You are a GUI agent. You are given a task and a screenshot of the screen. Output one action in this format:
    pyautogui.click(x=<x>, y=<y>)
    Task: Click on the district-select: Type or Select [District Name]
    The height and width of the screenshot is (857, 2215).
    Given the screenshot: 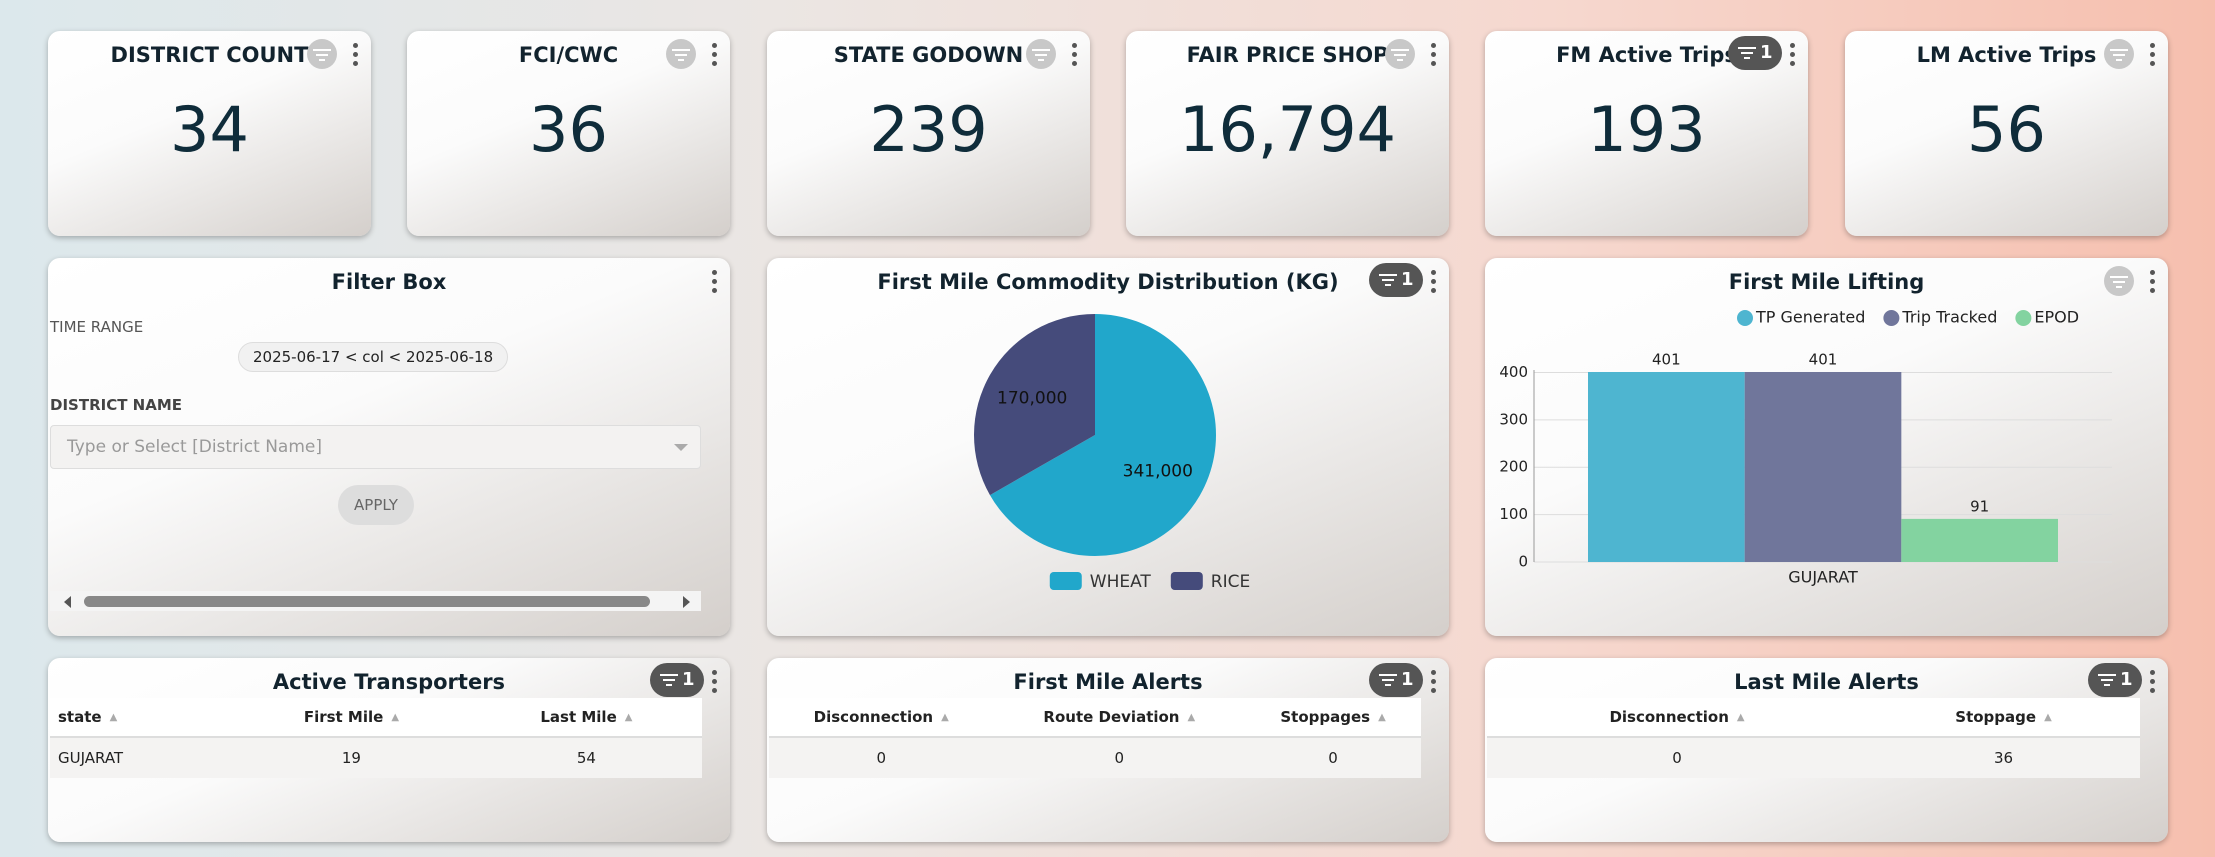 What is the action you would take?
    pyautogui.click(x=375, y=447)
    